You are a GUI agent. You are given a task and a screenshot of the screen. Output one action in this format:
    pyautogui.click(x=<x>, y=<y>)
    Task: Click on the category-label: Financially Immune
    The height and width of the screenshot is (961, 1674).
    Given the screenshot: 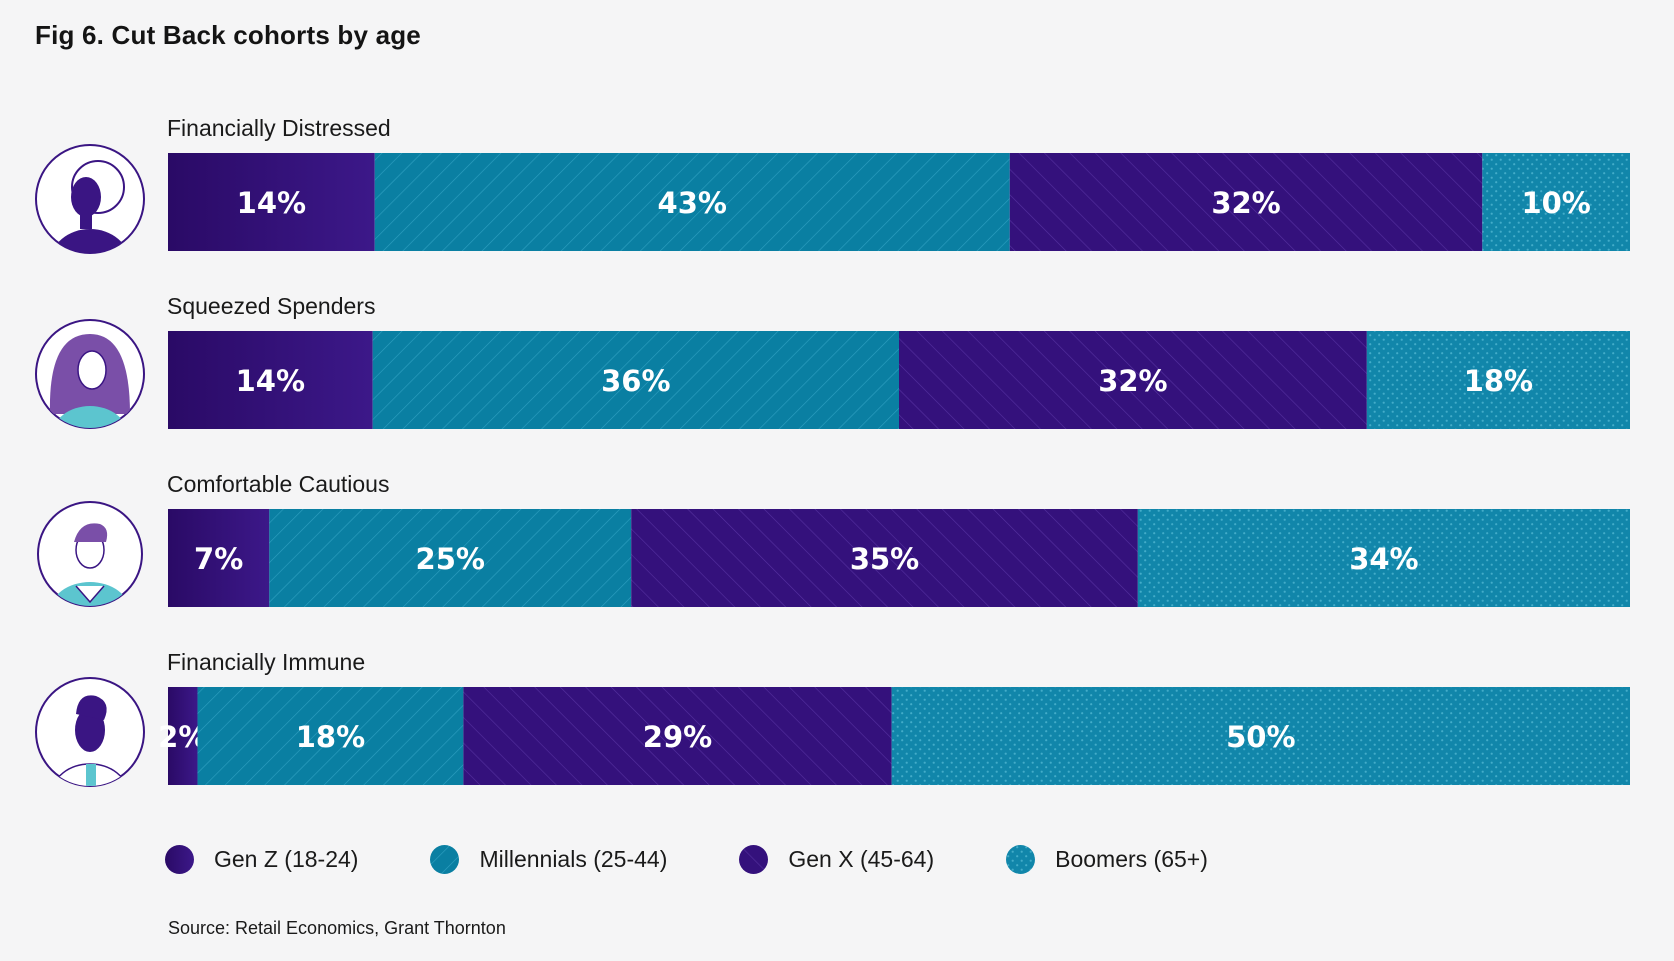 What is the action you would take?
    pyautogui.click(x=266, y=662)
    